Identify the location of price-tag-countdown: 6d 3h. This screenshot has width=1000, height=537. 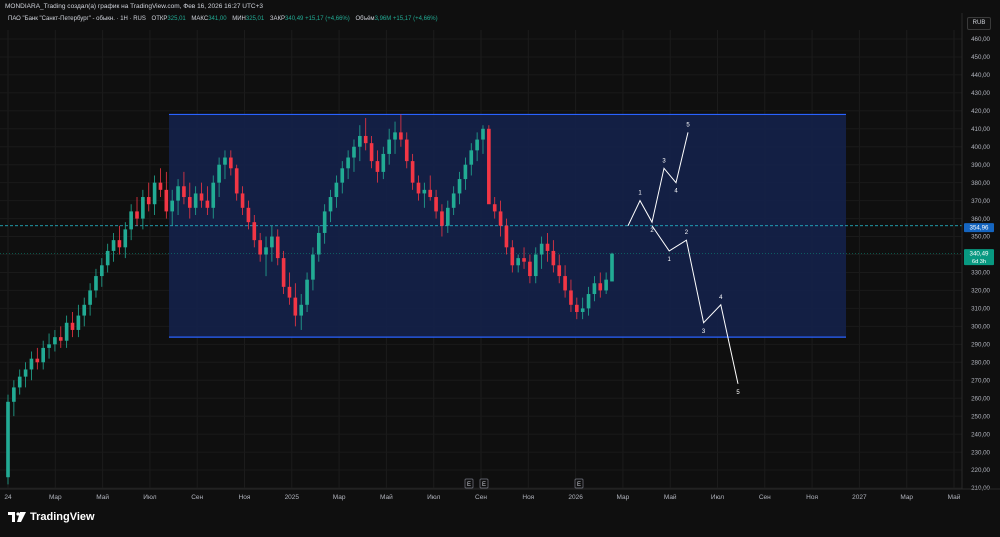
(979, 262).